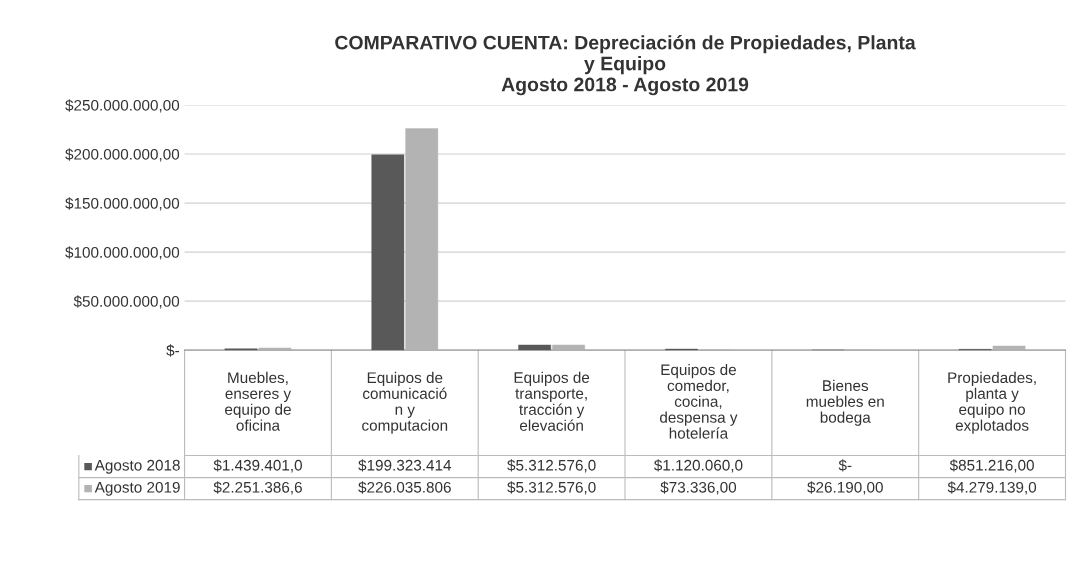 This screenshot has width=1073, height=574. Describe the element at coordinates (991, 466) in the screenshot. I see `data-label: $851.216,00` at that location.